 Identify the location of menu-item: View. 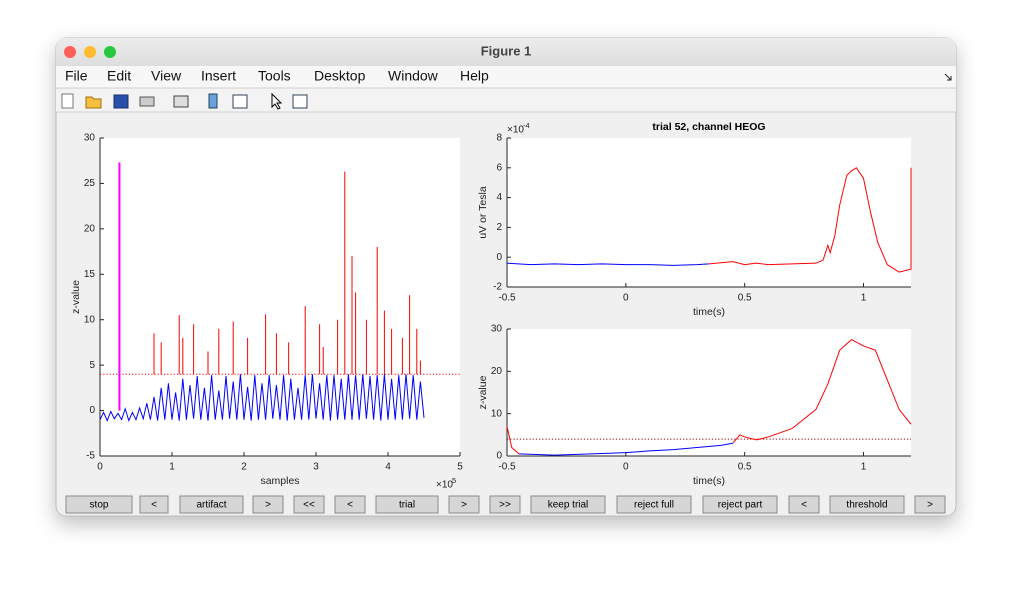
(166, 76).